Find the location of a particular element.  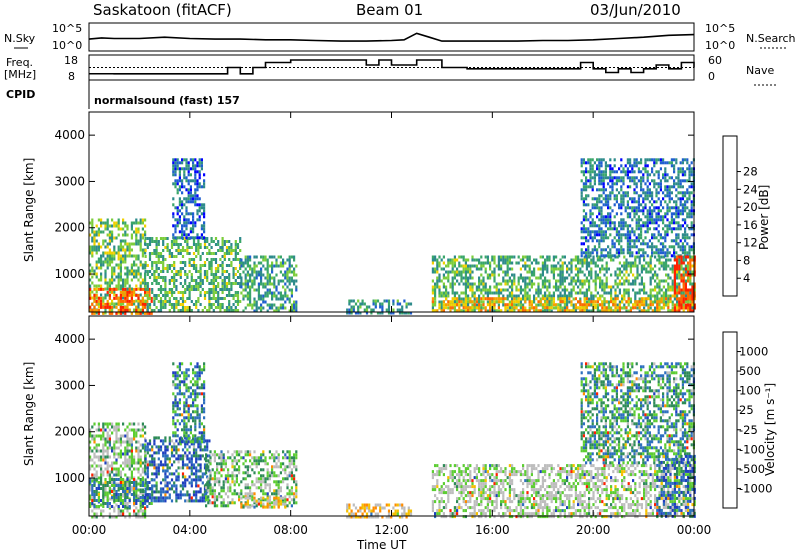

freq-label-line1: Freq. is located at coordinates (19, 62).